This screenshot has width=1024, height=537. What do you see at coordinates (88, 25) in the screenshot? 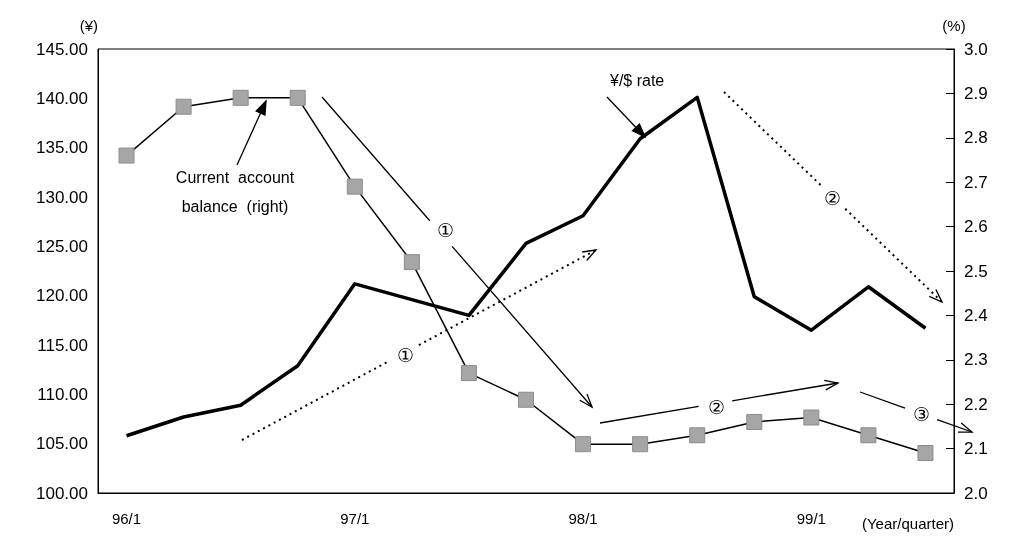
I see `y-axis-title: (¥)` at bounding box center [88, 25].